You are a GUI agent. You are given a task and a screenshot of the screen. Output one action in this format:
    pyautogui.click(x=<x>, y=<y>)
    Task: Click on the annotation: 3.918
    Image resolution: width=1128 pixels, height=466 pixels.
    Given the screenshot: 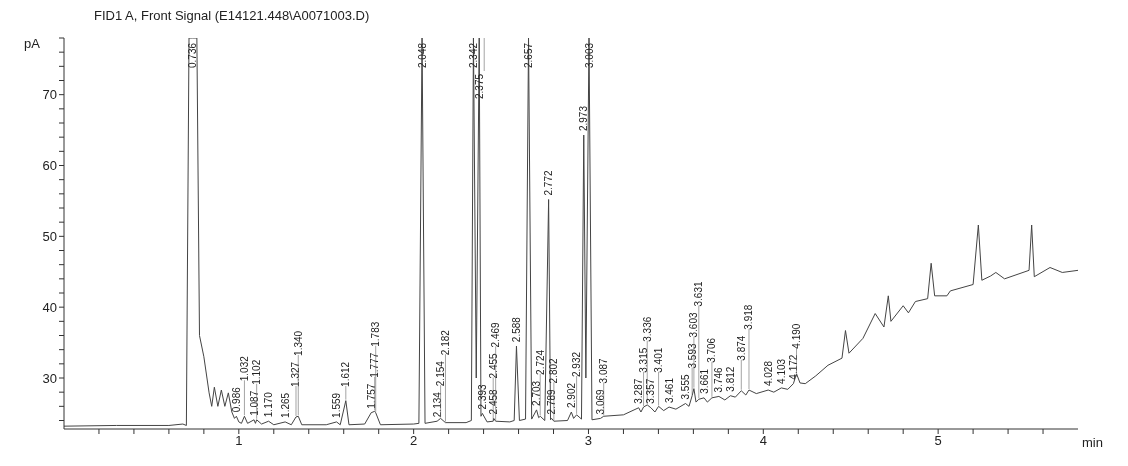 What is the action you would take?
    pyautogui.click(x=749, y=317)
    